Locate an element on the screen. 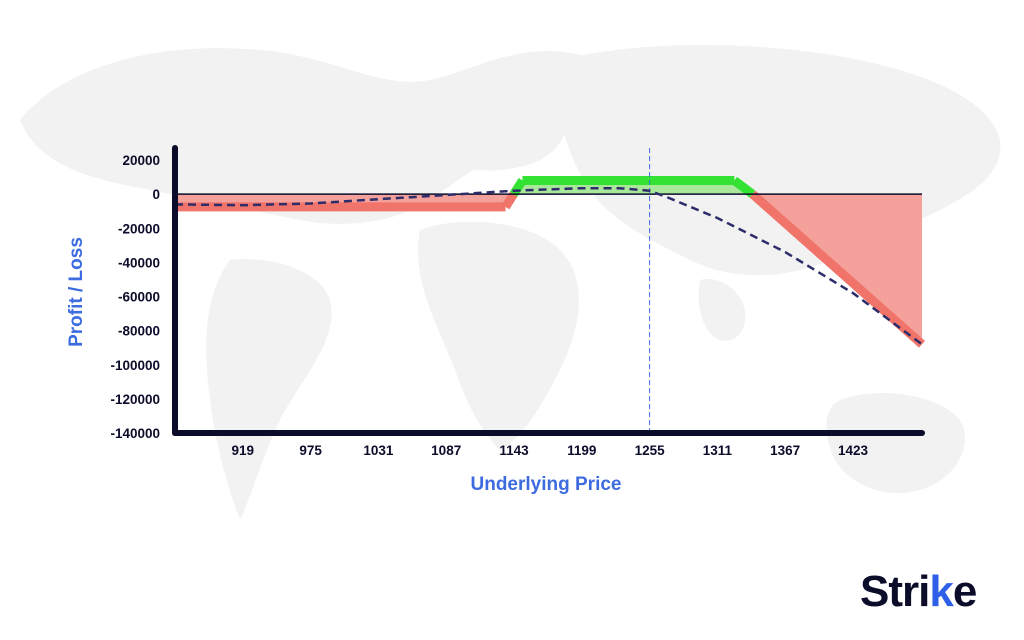 The width and height of the screenshot is (1024, 640). x-tick-label: 1423 is located at coordinates (853, 450).